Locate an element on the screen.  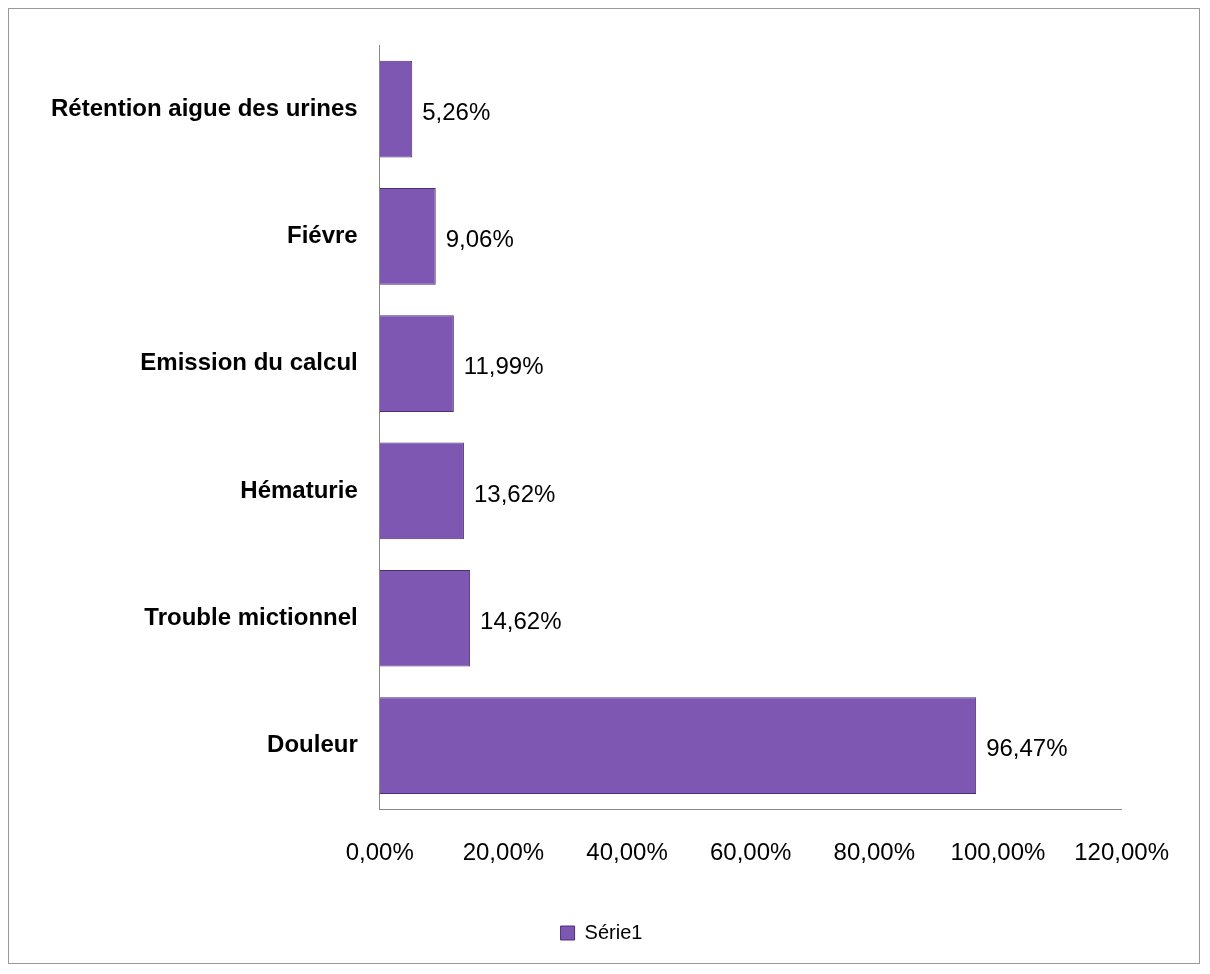
x-tick-label: 80,00% is located at coordinates (874, 852).